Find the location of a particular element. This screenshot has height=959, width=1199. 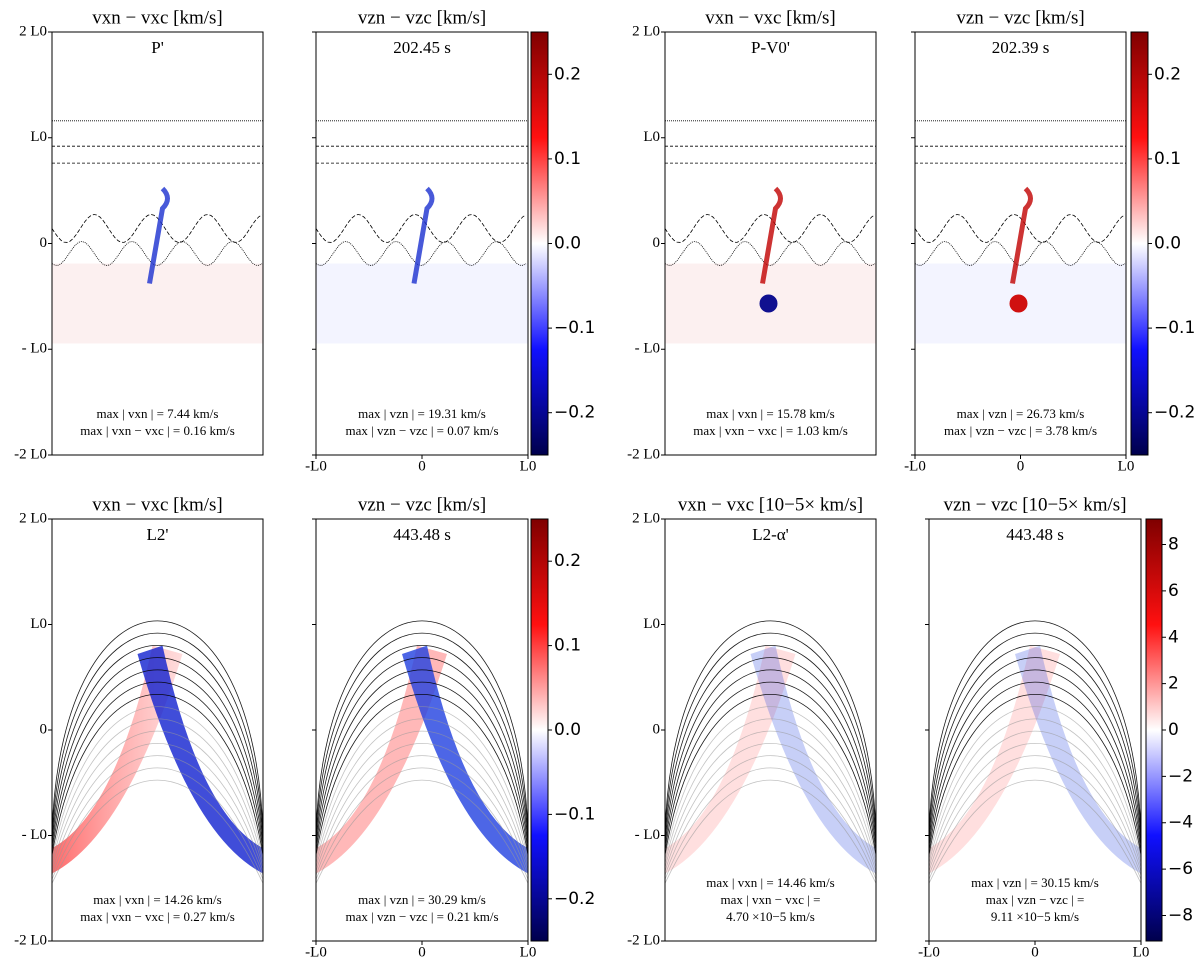

panel-note: max | vxn | = 7.44 km/s is located at coordinates (158, 413).